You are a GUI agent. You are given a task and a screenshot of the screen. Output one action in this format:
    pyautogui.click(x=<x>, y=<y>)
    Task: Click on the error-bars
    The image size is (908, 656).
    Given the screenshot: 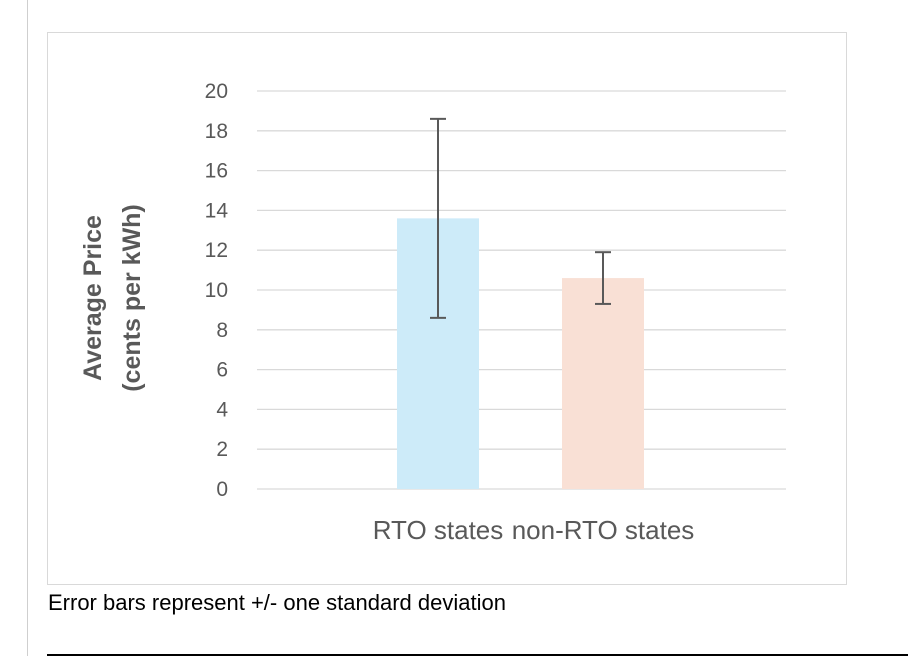 What is the action you would take?
    pyautogui.click(x=520, y=218)
    